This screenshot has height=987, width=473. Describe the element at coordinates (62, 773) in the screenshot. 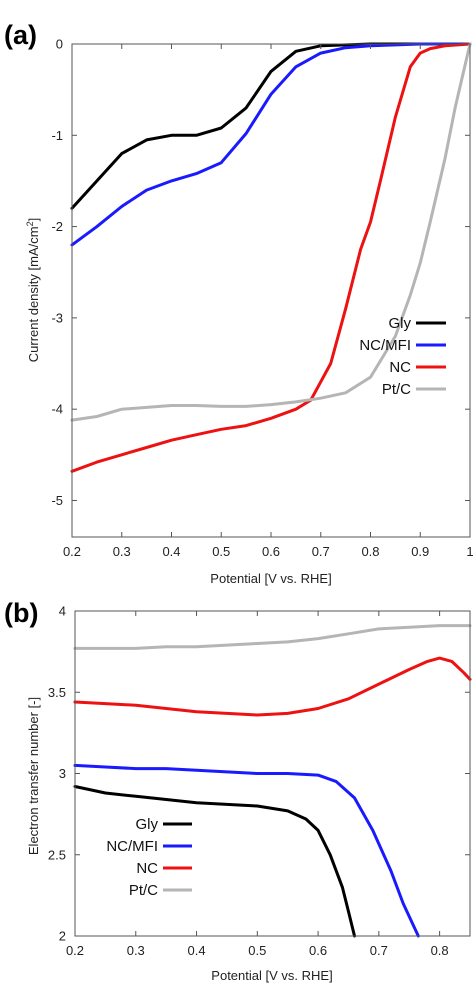

I see `y-tick-label: 3` at that location.